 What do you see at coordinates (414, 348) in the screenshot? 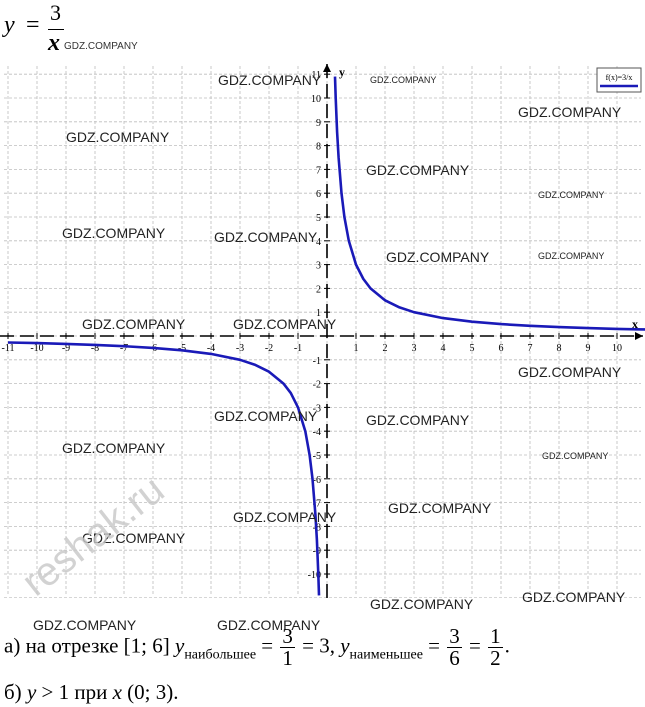
I see `x-tick-label: 3` at bounding box center [414, 348].